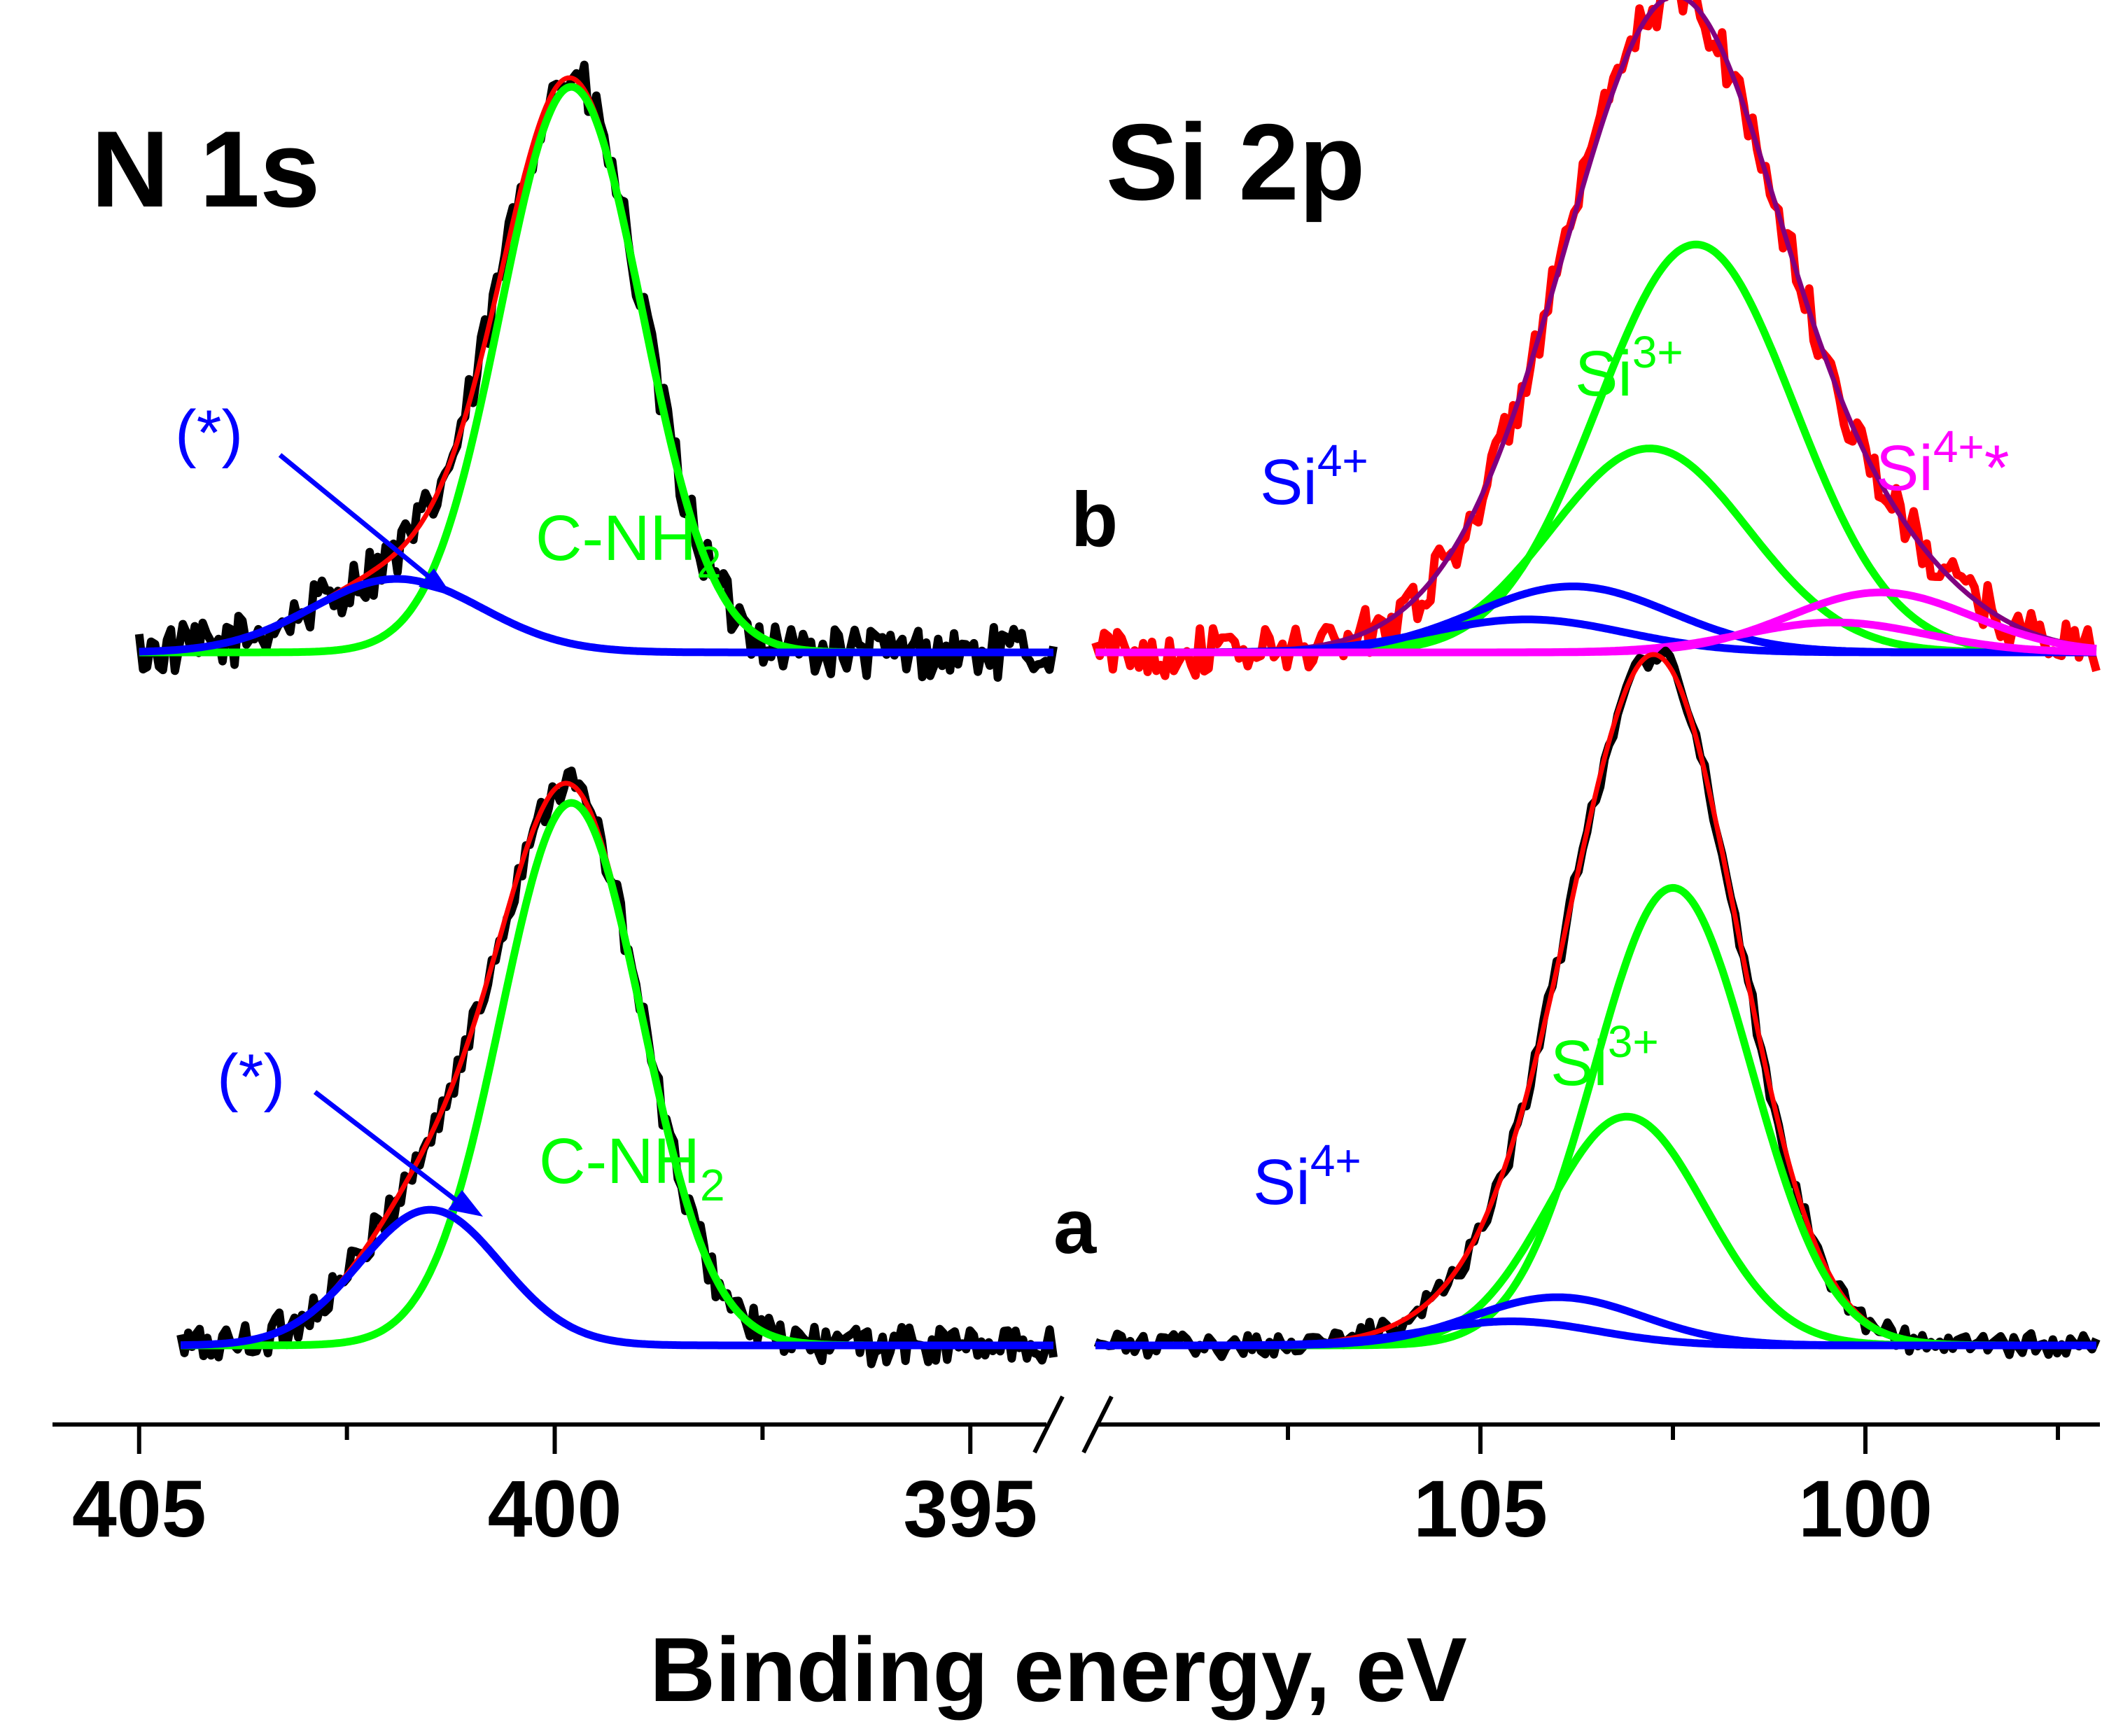 Image resolution: width=2123 pixels, height=1736 pixels. What do you see at coordinates (1657, 352) in the screenshot?
I see `si3-label-b-sup: 3+` at bounding box center [1657, 352].